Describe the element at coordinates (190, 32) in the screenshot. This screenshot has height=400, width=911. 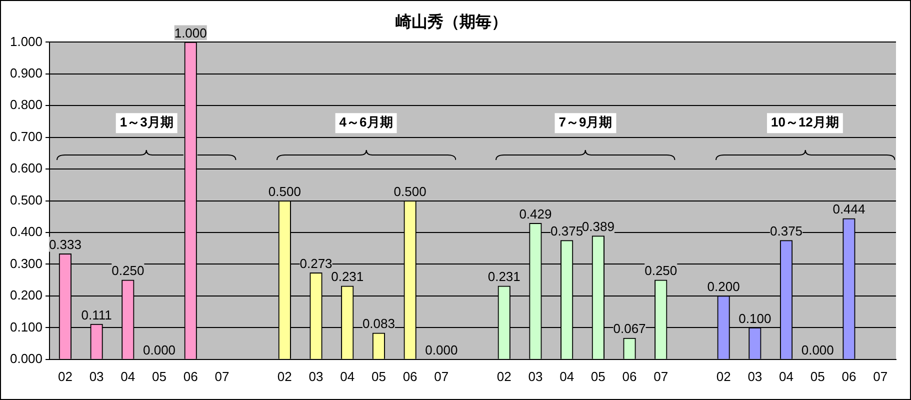
I see `data-label: 1.000` at that location.